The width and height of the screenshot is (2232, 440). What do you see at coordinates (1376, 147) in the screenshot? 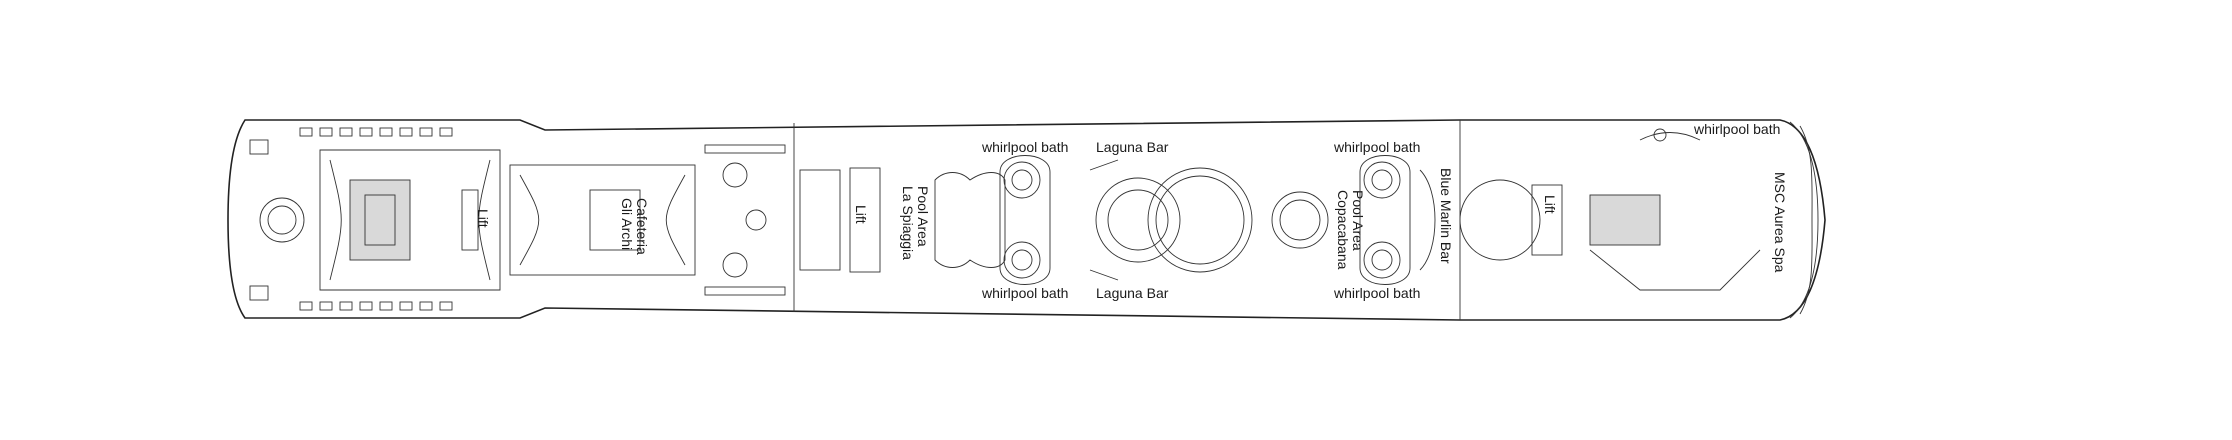
I see `whirlpool-label-3: whirlpool bath` at bounding box center [1376, 147].